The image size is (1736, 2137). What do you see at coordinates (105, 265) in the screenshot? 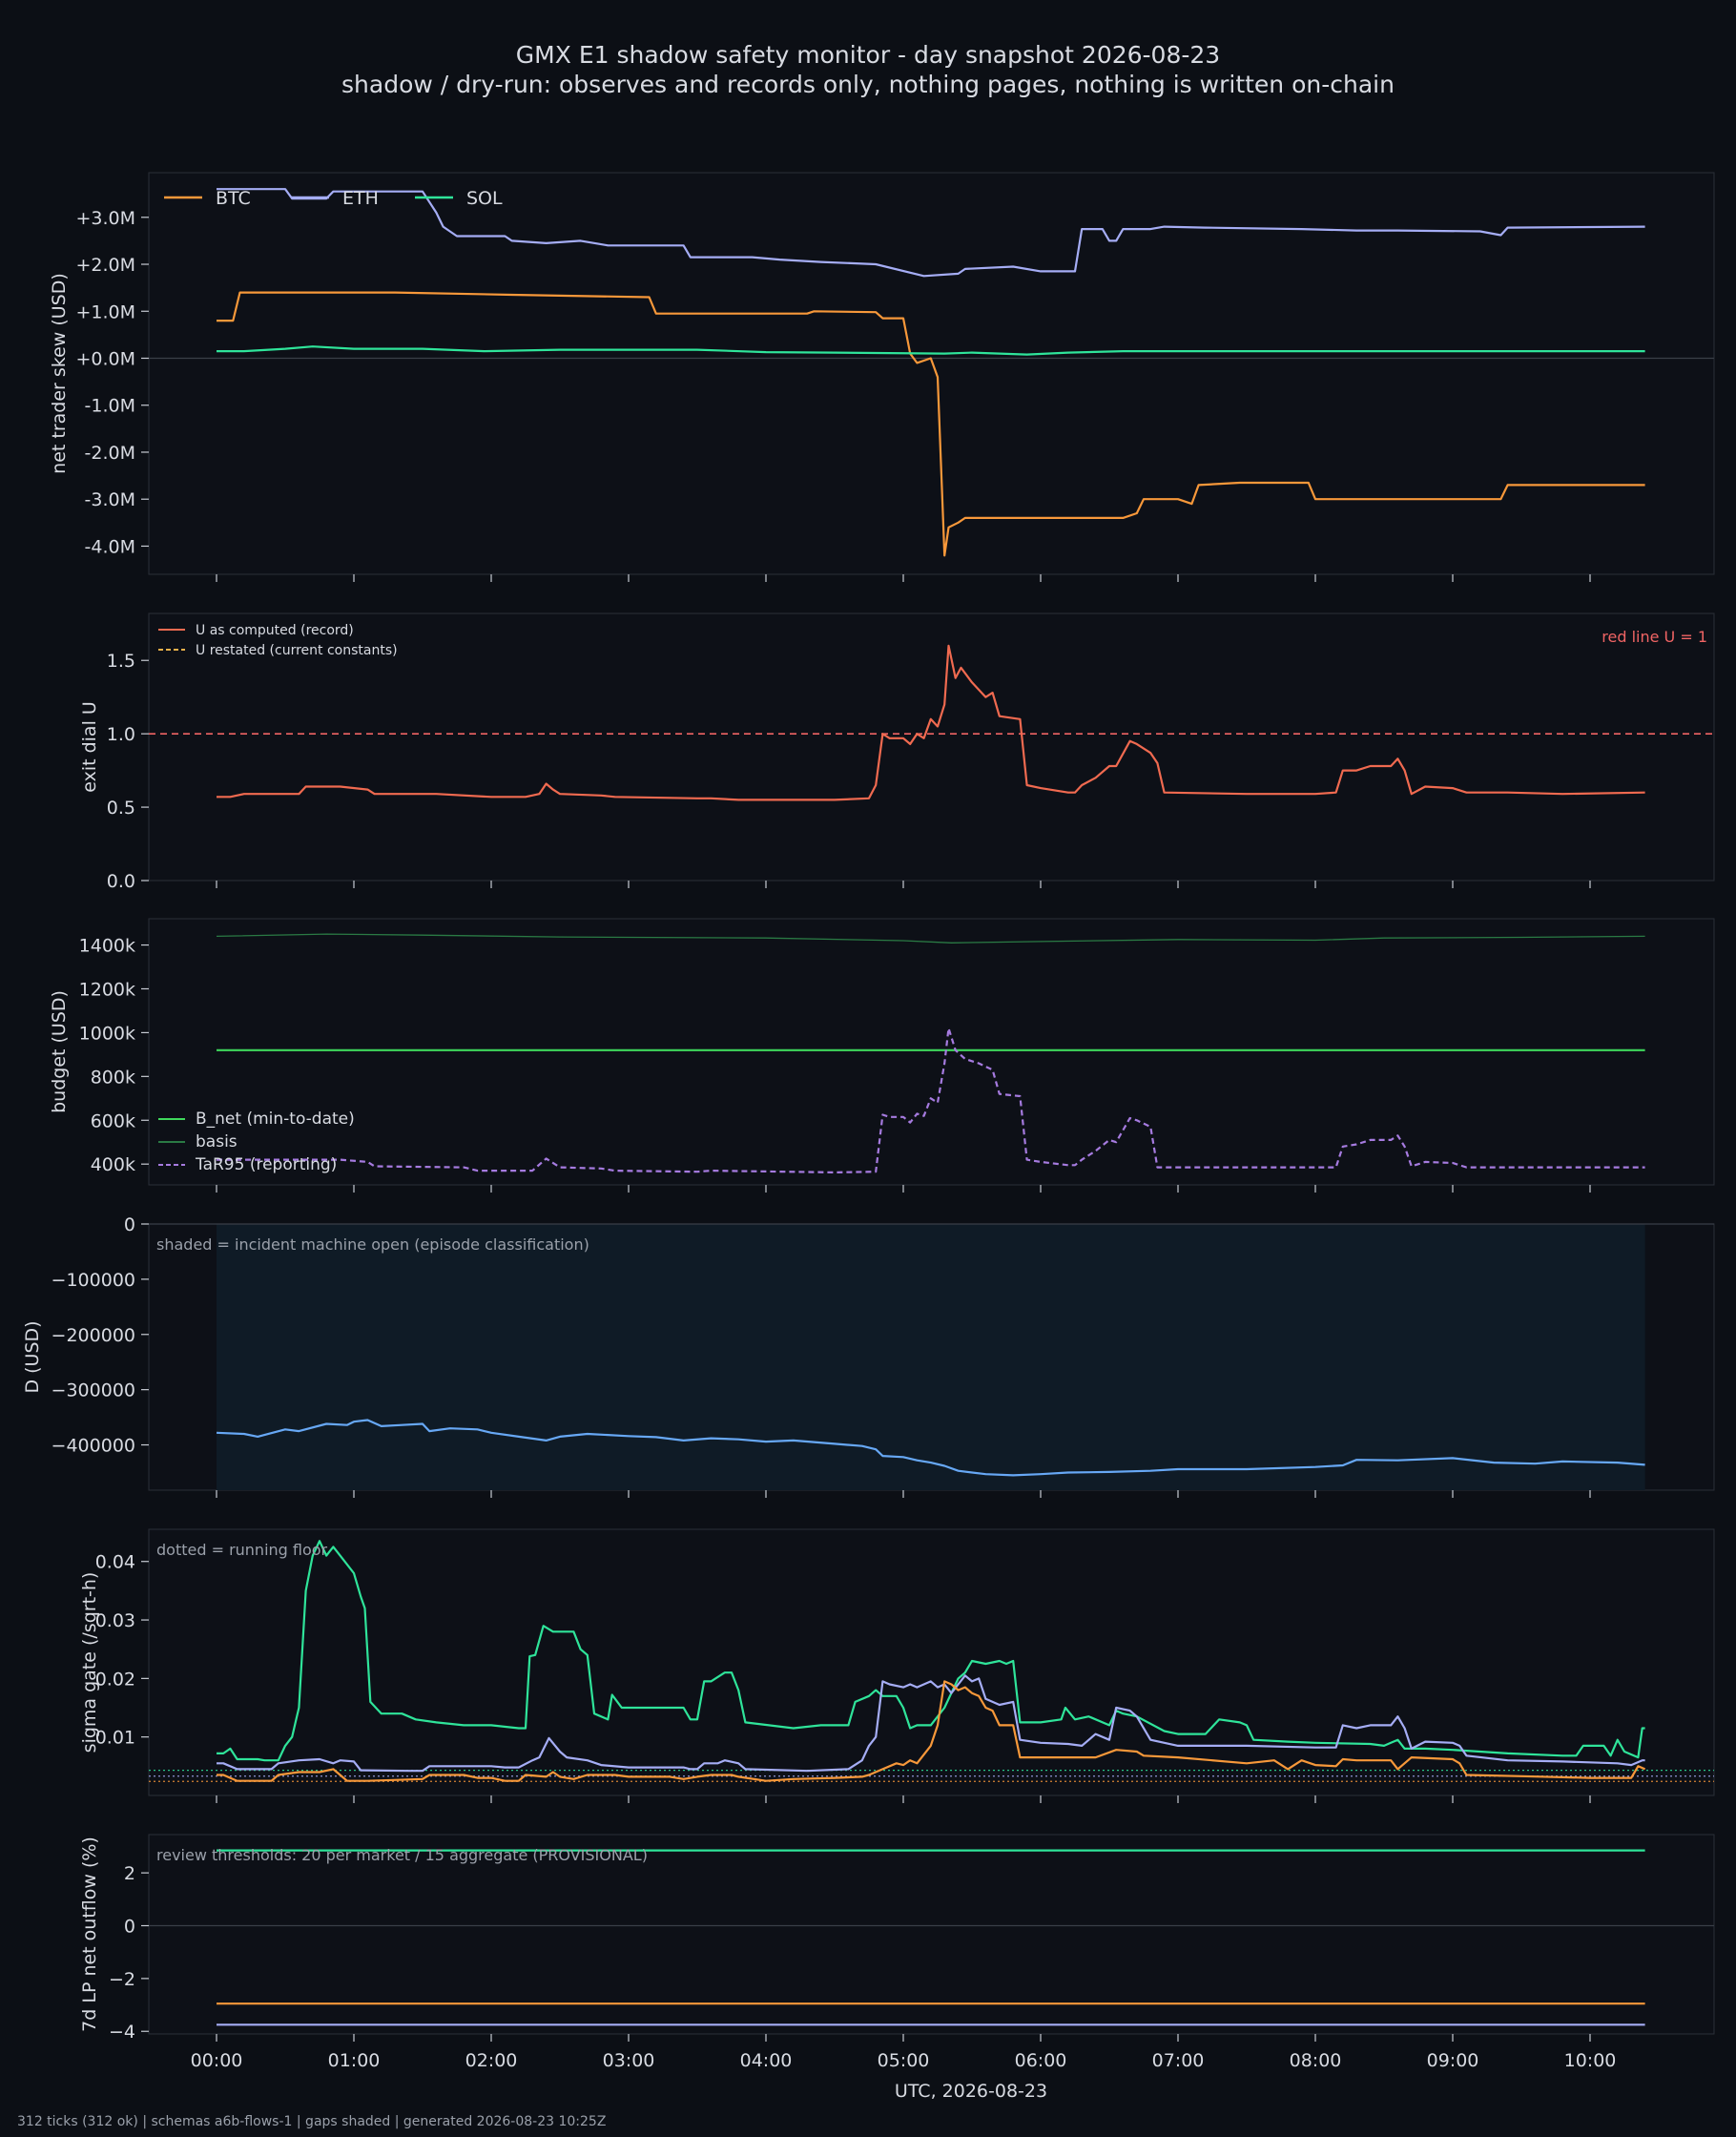
I see `y-tick-label: +2.0M` at bounding box center [105, 265].